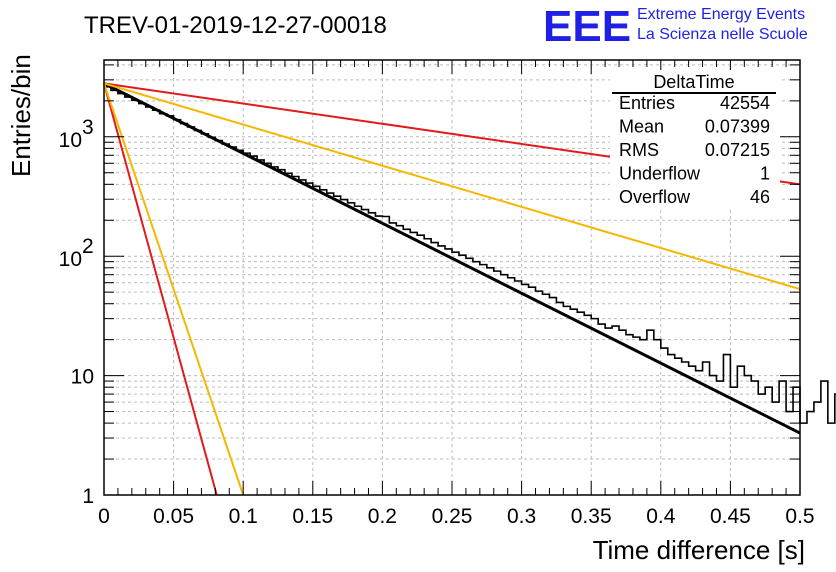  What do you see at coordinates (88, 246) in the screenshot?
I see `y-tick-label-exp: 2` at bounding box center [88, 246].